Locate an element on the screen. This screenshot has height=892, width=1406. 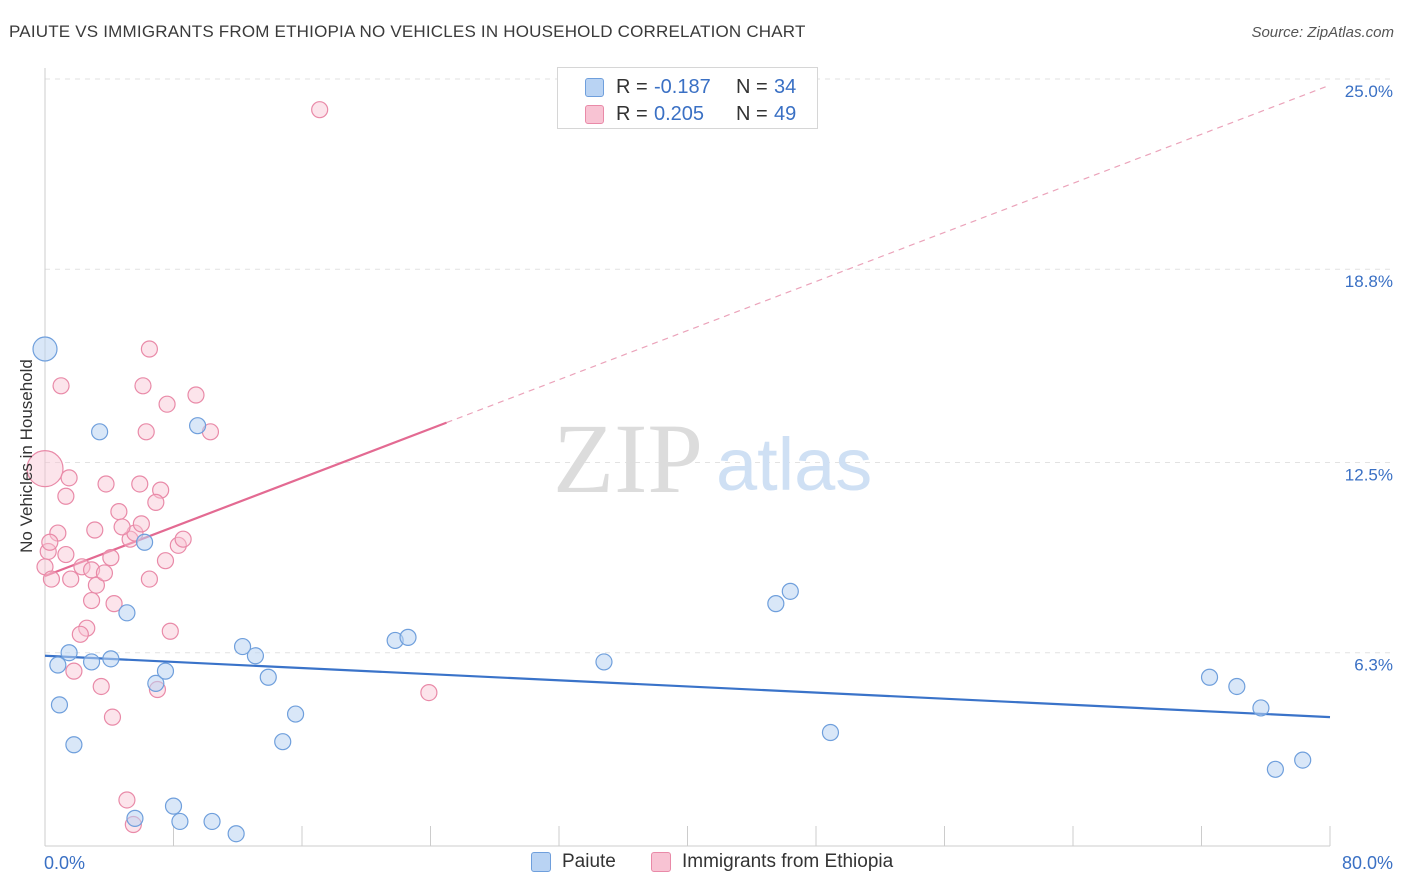
source-label: Source: ZipAtlas.com is located at coordinates (1322, 32).